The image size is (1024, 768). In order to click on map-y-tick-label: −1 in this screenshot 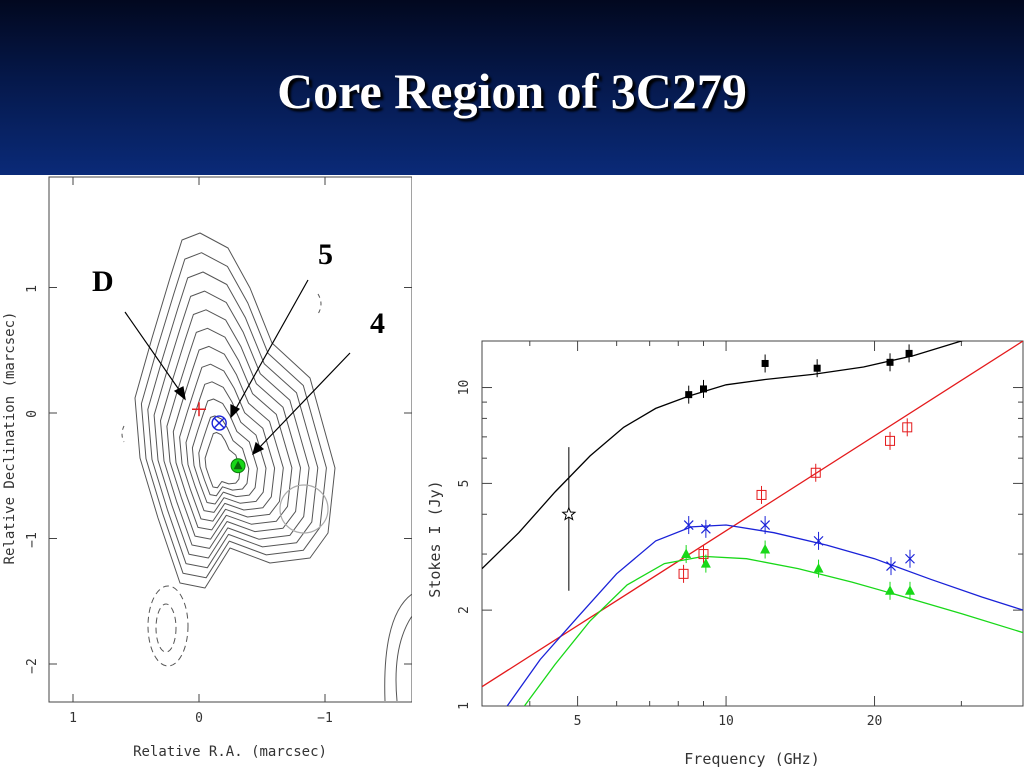, I will do `click(32, 540)`.